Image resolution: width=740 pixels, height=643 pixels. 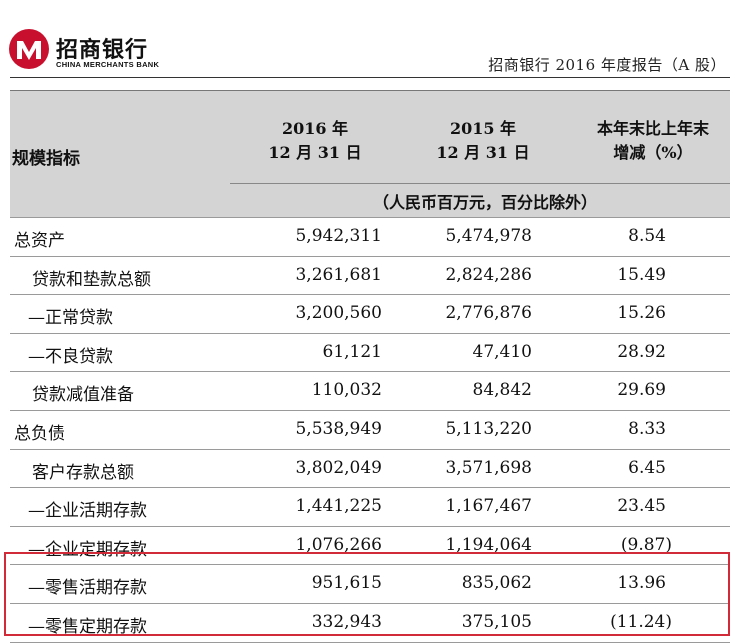 I want to click on column-header-2016: 2016 年 12 月 31 日, so click(x=315, y=140).